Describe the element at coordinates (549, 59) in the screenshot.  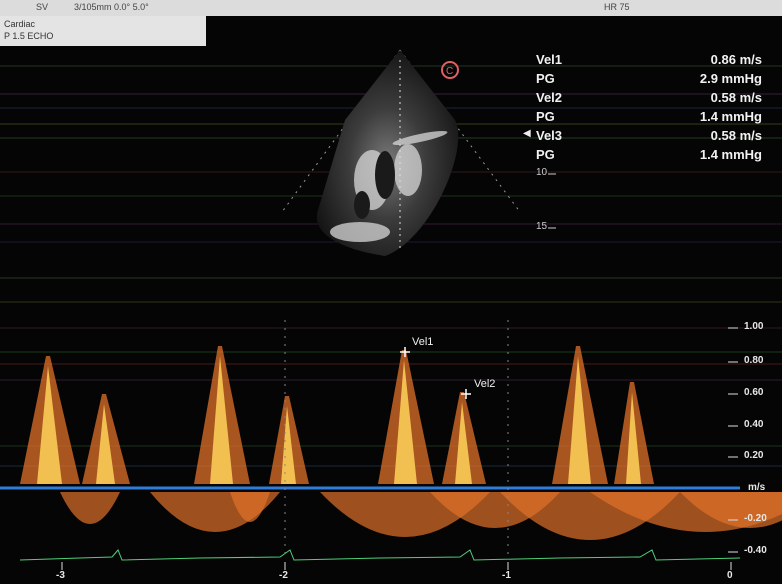
I see `measurement-label: Vel1` at that location.